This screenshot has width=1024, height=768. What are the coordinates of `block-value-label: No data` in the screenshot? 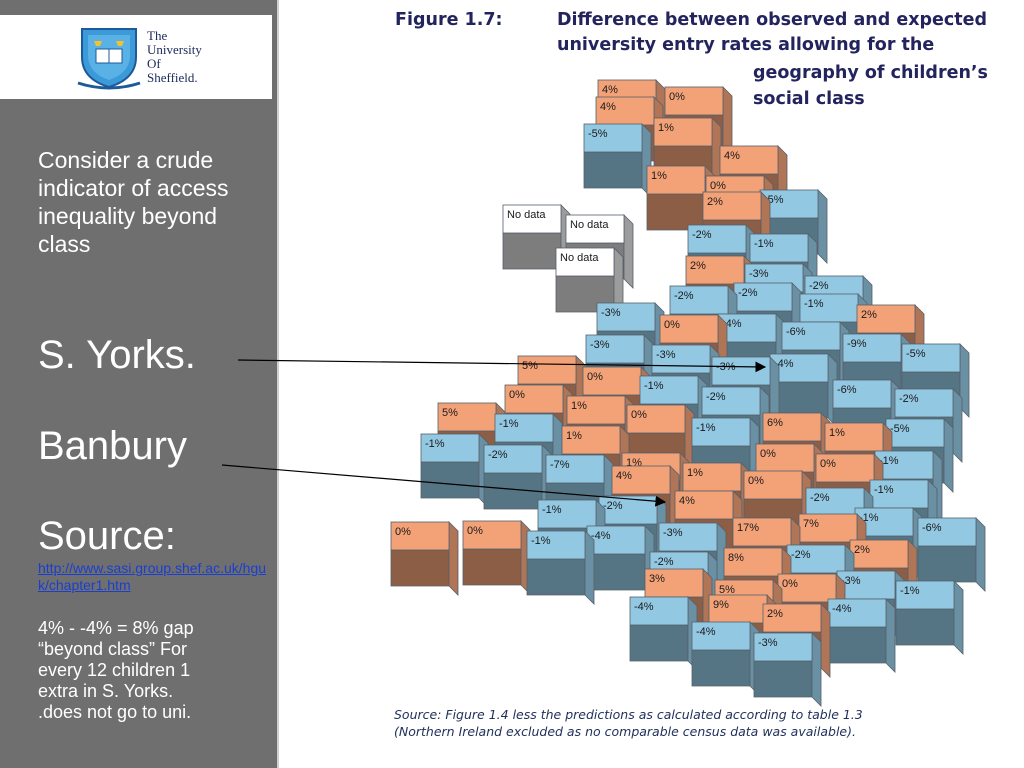 It's located at (526, 215).